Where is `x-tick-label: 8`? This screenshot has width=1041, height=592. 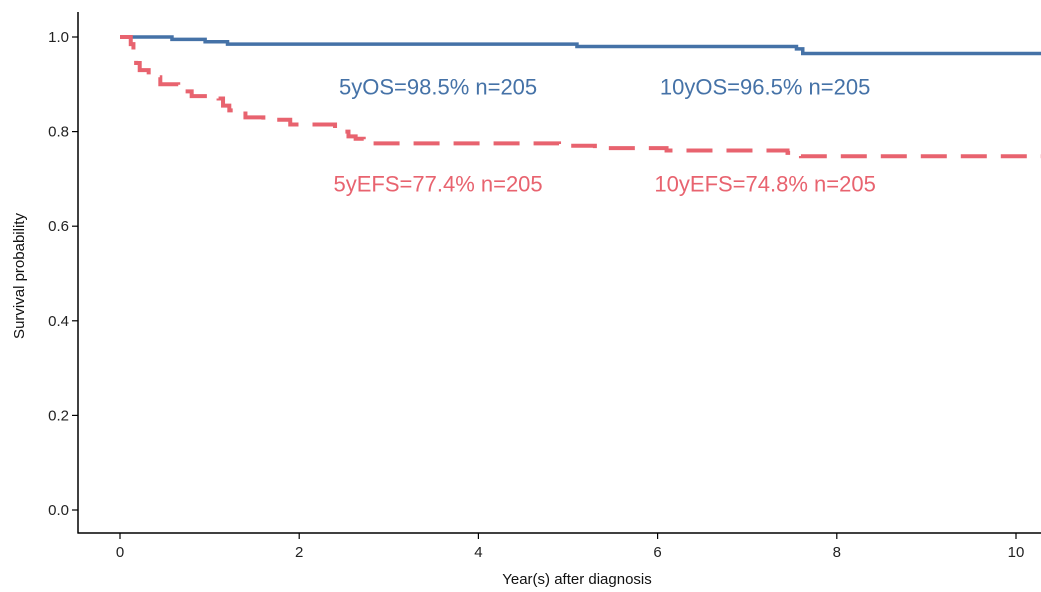 x-tick-label: 8 is located at coordinates (837, 552).